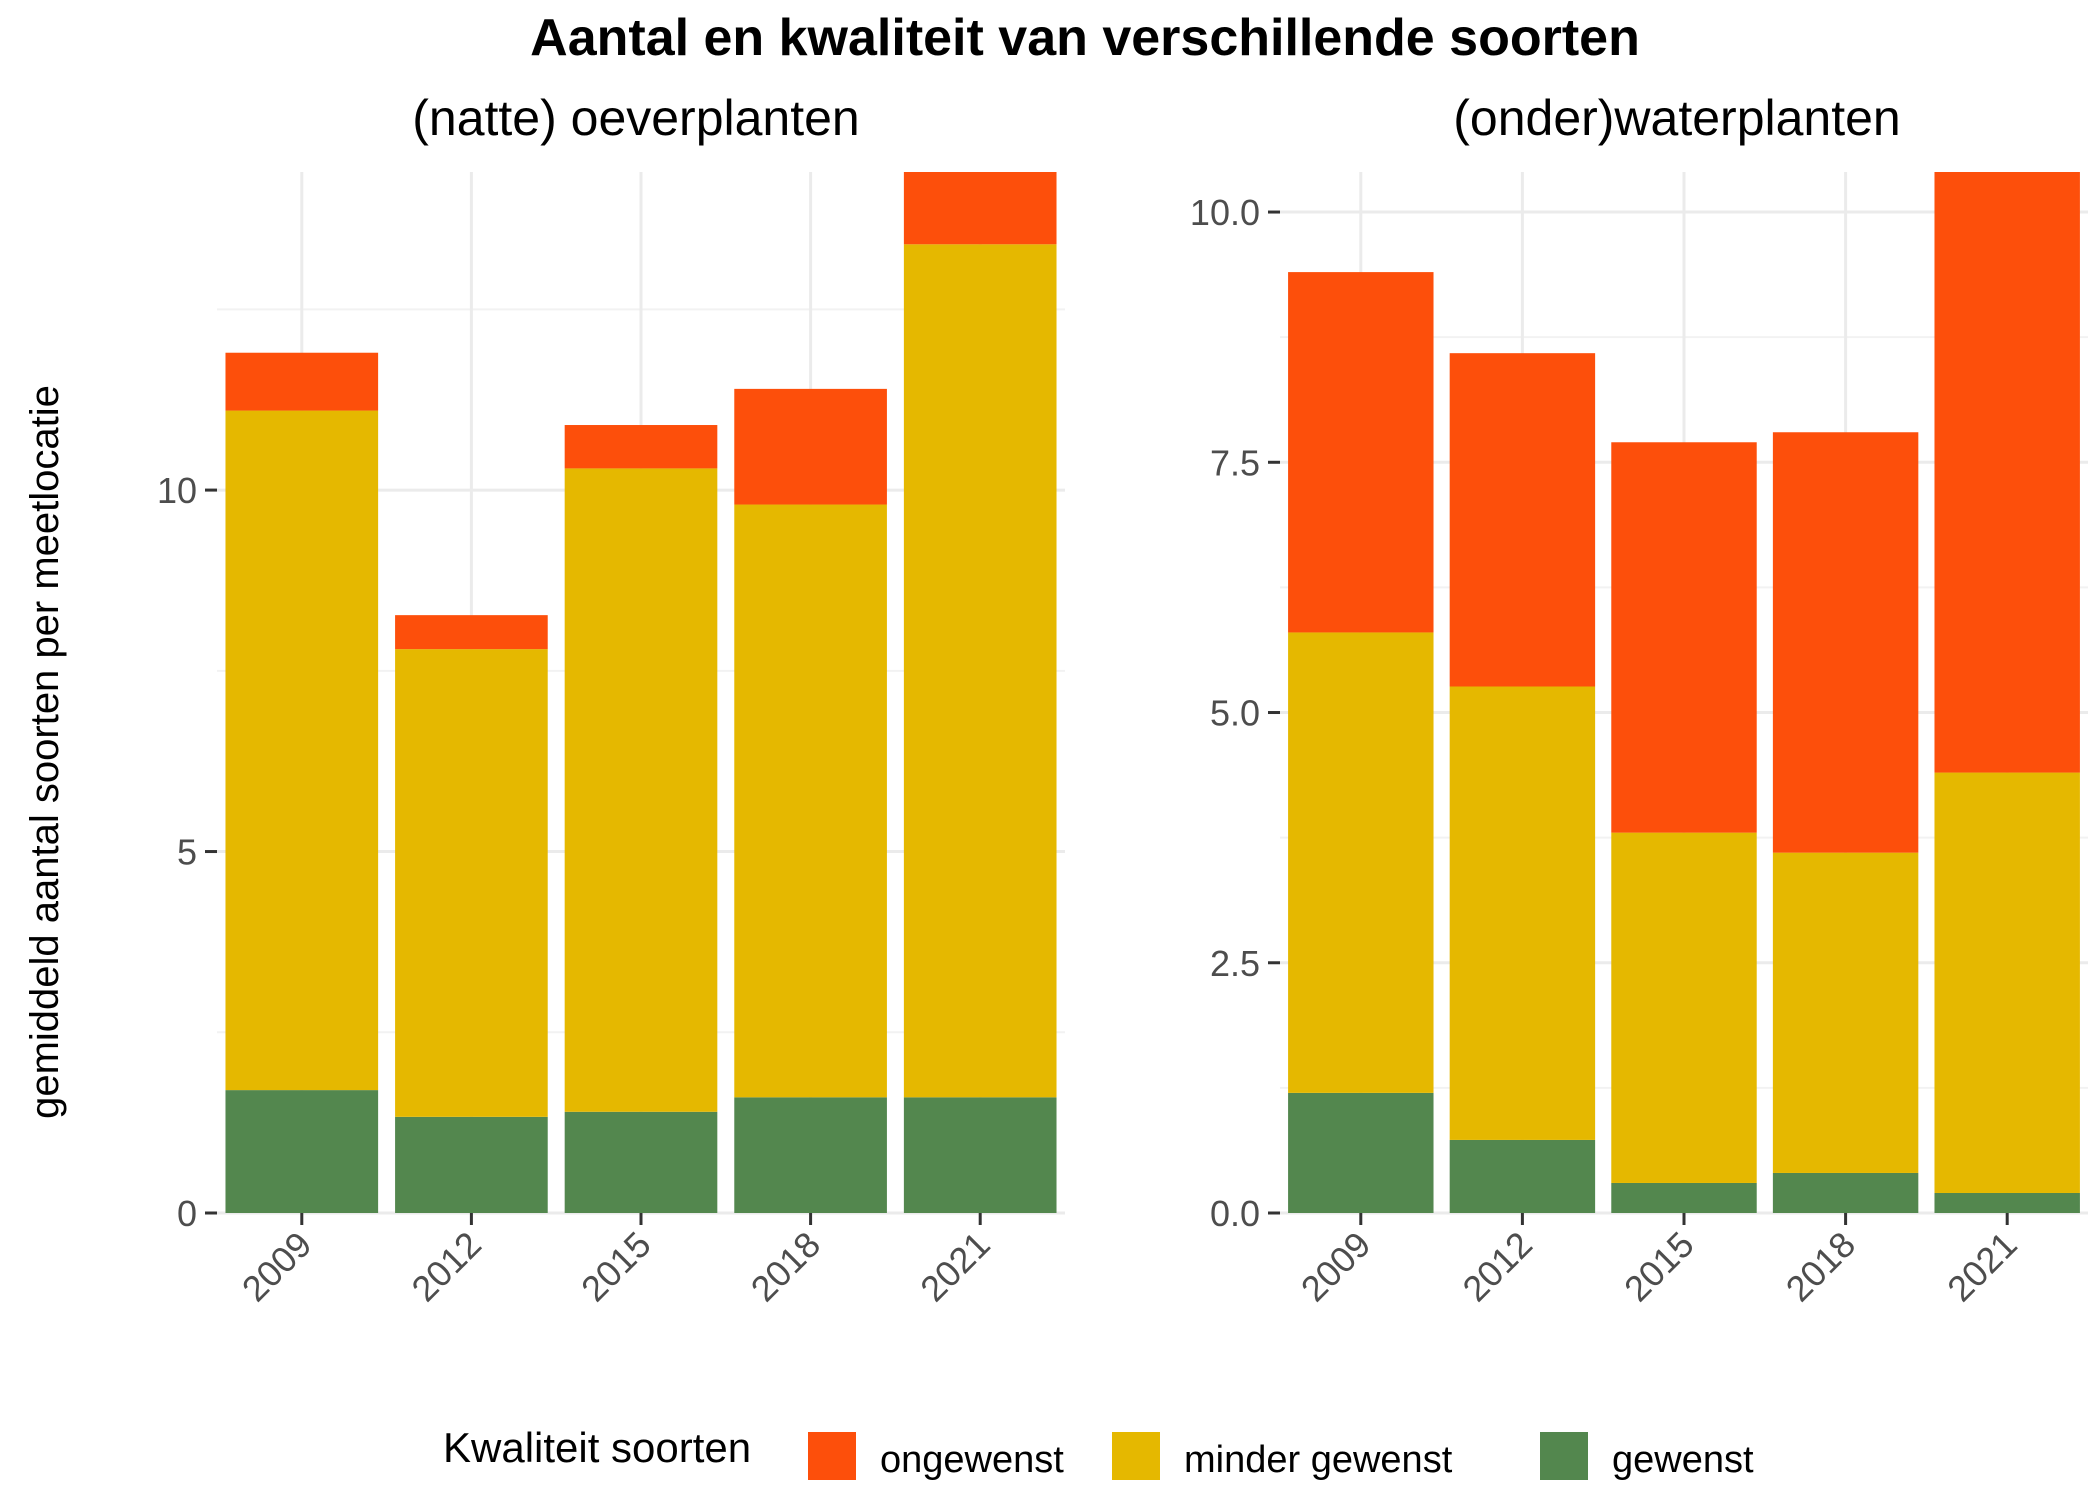  Describe the element at coordinates (45, 752) in the screenshot. I see `y-axis-label: gemiddeld aantal soorten per meetlocatie` at that location.